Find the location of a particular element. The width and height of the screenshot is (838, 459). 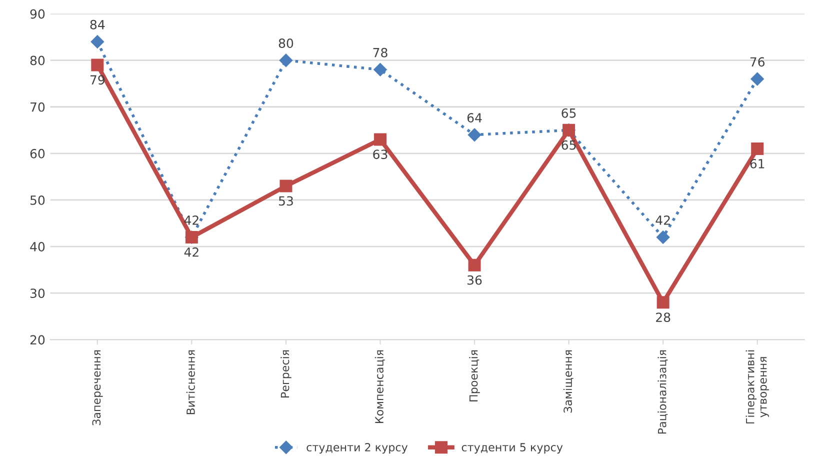

legend-label: студенти 2 курсу is located at coordinates (357, 448).